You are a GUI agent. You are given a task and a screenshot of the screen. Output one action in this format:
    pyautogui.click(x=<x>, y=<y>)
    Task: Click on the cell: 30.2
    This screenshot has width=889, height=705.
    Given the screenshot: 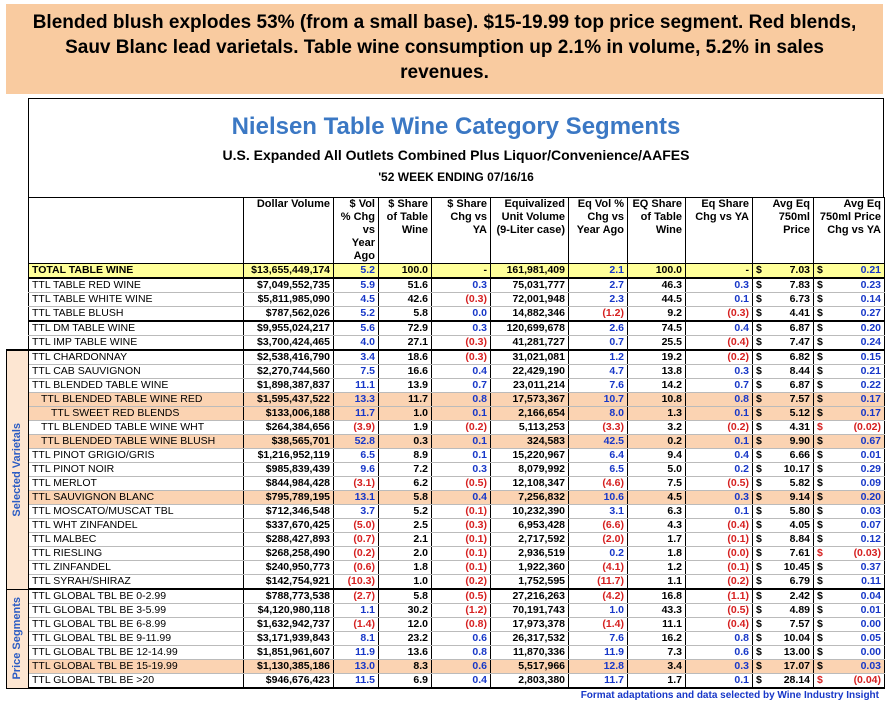 What is the action you would take?
    pyautogui.click(x=405, y=610)
    